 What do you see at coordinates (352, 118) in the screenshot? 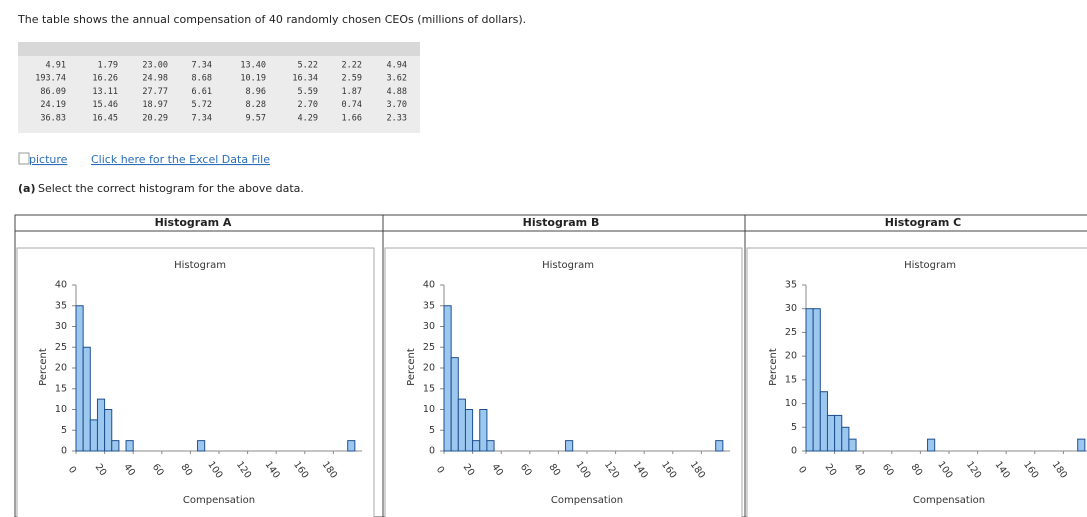
I see `table-cell: 1.66` at bounding box center [352, 118].